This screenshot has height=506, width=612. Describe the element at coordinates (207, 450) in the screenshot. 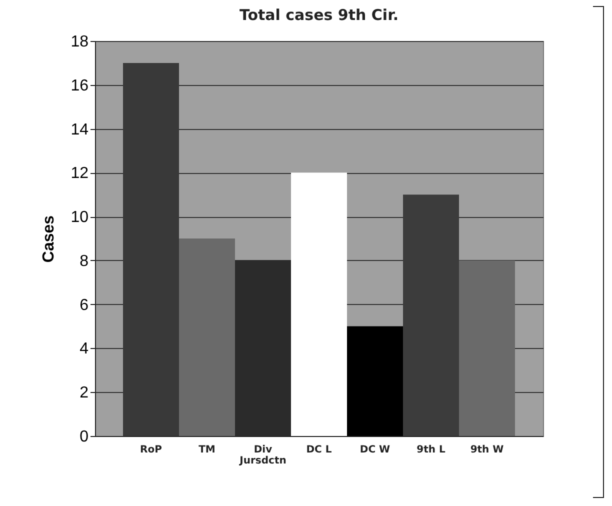

I see `x-tick-label: TM` at that location.